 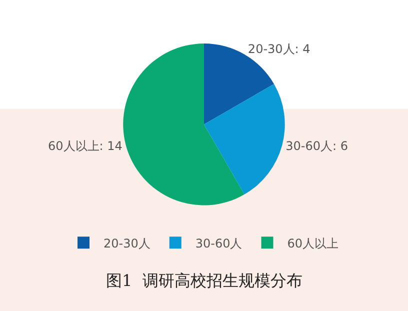 I want to click on legend-label: 20-30人, so click(x=127, y=243).